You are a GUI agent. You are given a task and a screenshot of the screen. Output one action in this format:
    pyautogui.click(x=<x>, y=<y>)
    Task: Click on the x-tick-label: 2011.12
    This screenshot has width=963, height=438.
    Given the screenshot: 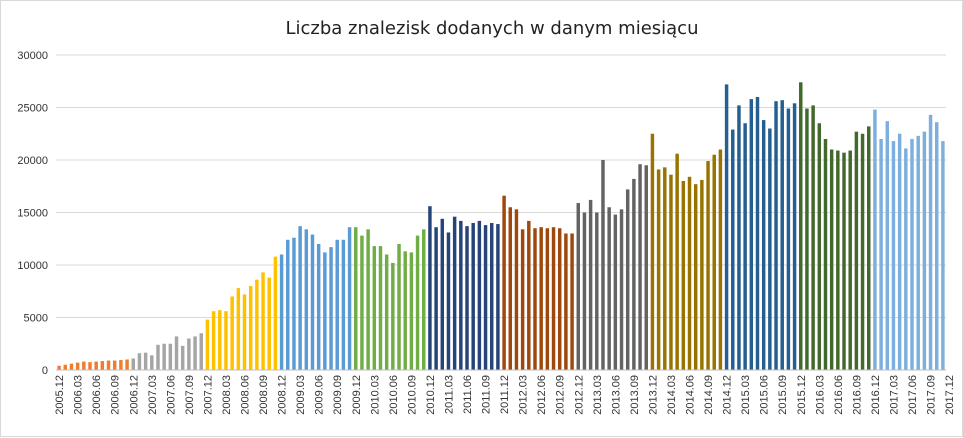 What is the action you would take?
    pyautogui.click(x=505, y=394)
    